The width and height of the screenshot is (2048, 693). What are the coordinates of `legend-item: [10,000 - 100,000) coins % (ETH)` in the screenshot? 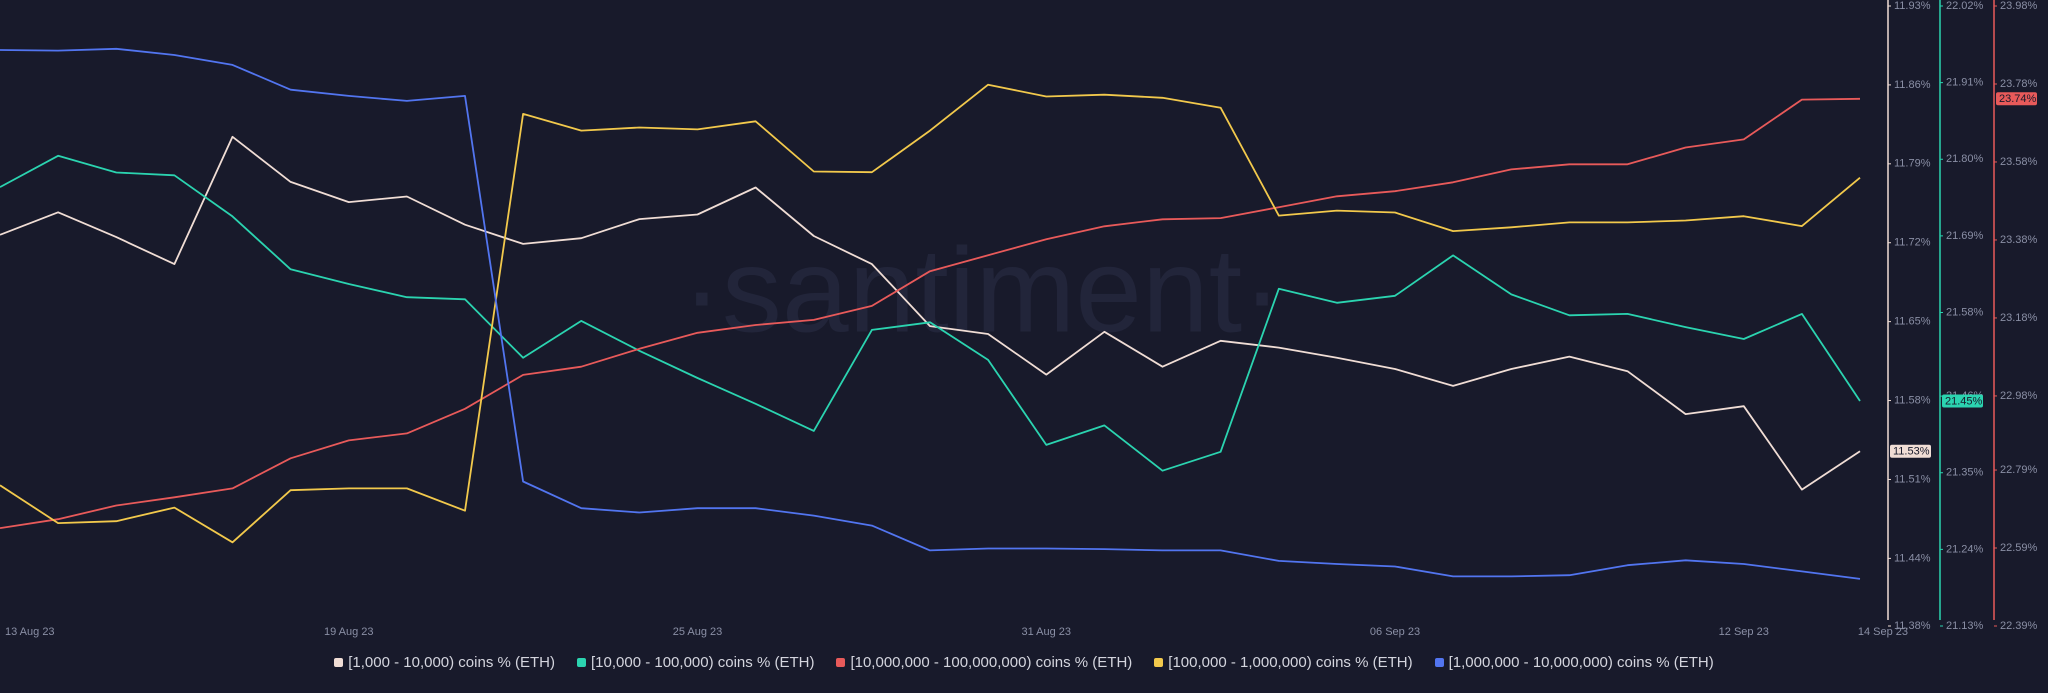 It's located at (695, 662).